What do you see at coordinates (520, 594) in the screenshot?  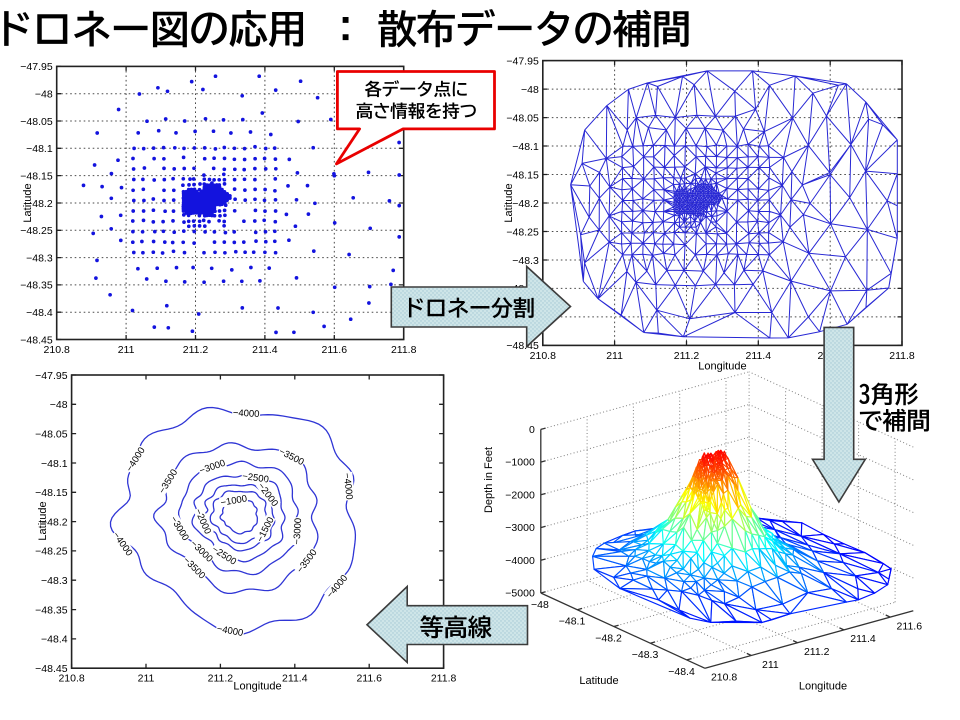 I see `svg-text: −5000` at bounding box center [520, 594].